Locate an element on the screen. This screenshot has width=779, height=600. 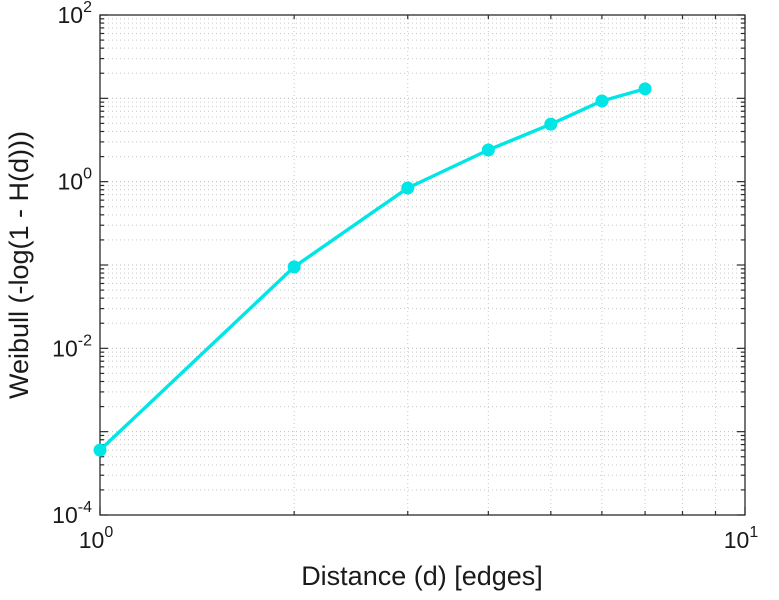
x-tick-label: 10¹ is located at coordinates (741, 538).